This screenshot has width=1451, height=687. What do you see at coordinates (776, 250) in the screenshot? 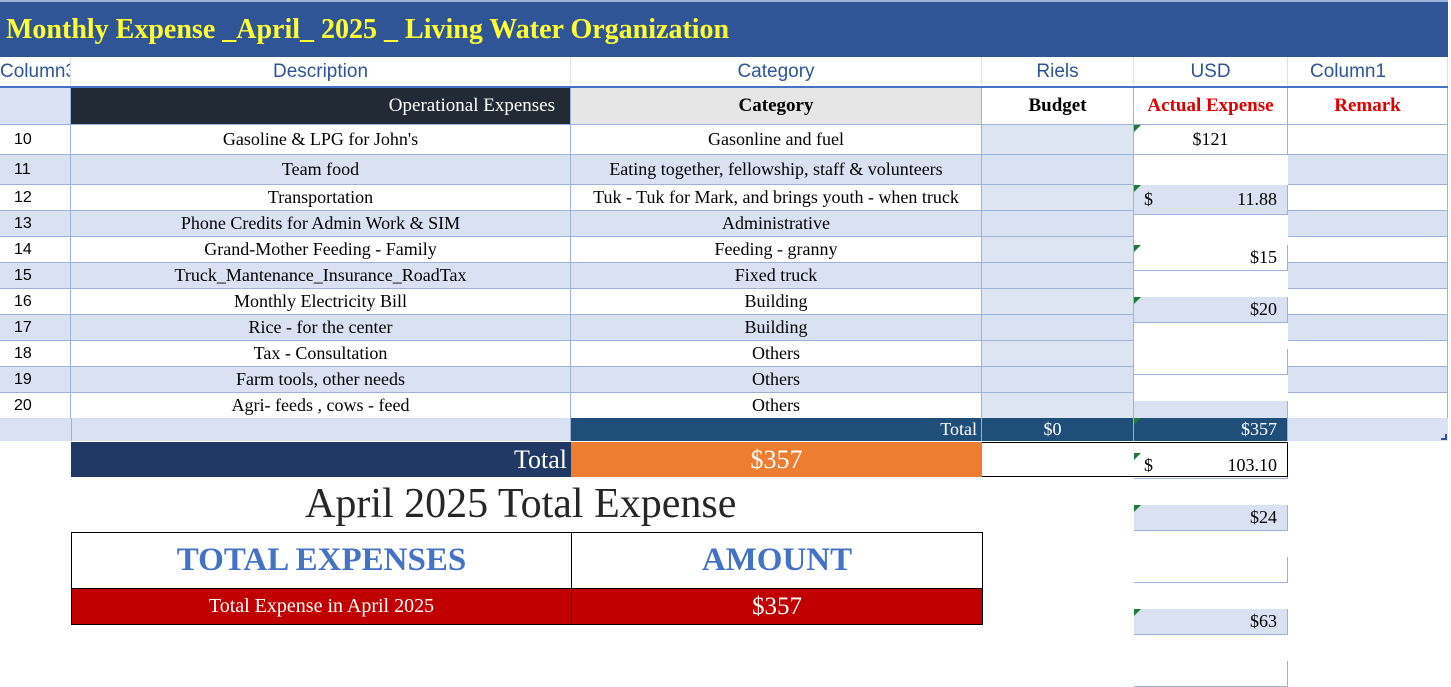
I see `row-category-cell: Feeding - granny` at bounding box center [776, 250].